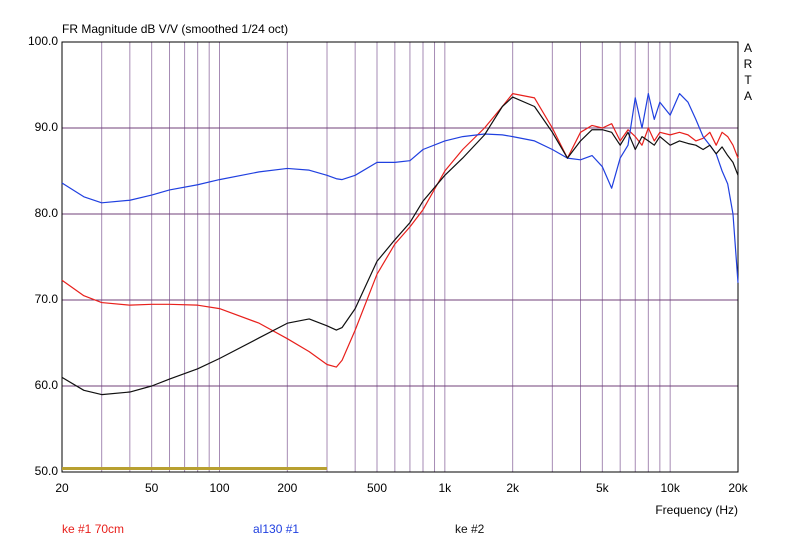 The height and width of the screenshot is (542, 800). I want to click on chart-title: FR Magnitude dB V/V (smoothed 1/24 oct), so click(175, 29).